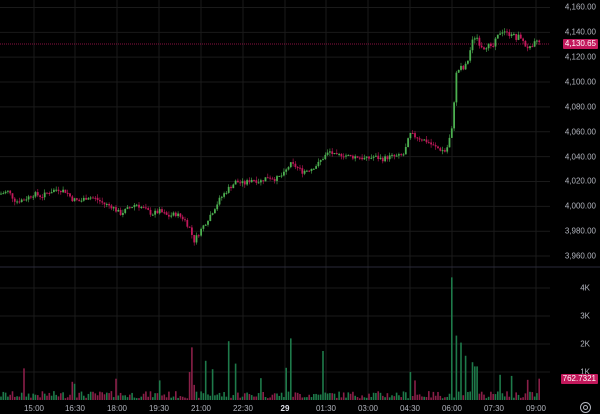 The width and height of the screenshot is (600, 414). I want to click on price-tick-label: 4,140.00, so click(580, 32).